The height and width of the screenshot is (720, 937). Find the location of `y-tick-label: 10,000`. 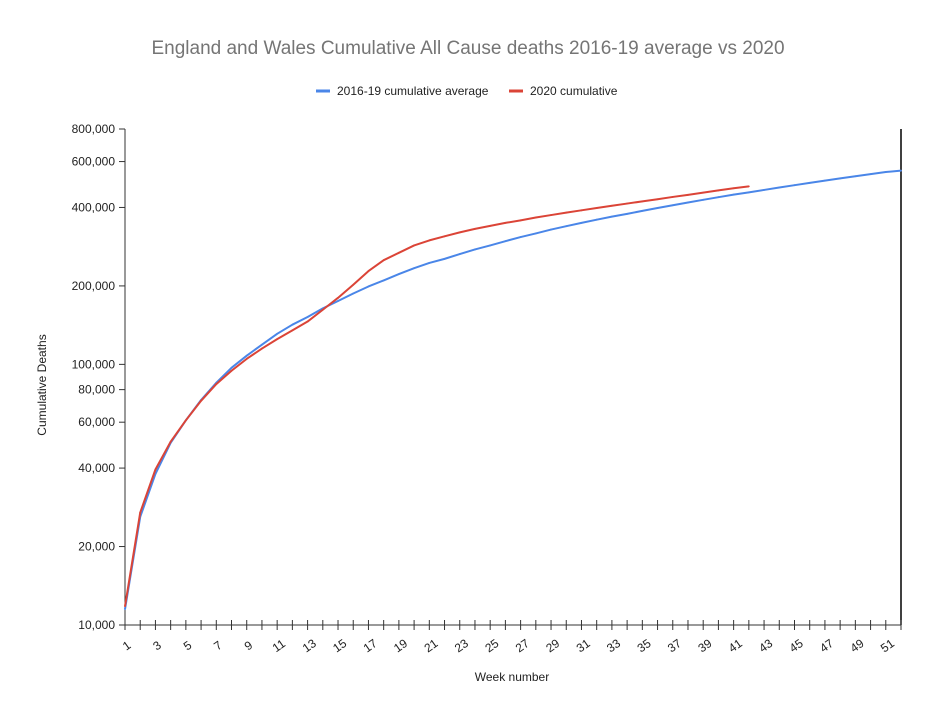

y-tick-label: 10,000 is located at coordinates (96, 625).